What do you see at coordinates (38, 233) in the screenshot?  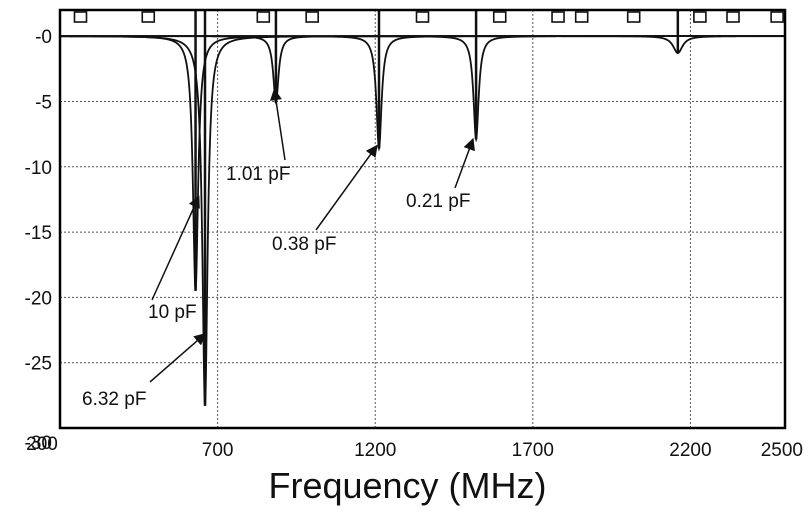 I see `y-tick-label: -15` at bounding box center [38, 233].